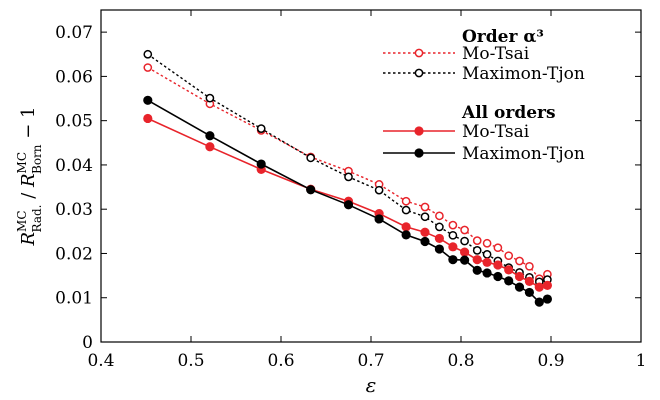 Image resolution: width=660 pixels, height=400 pixels. I want to click on y-axis-title: RMCRad. / RMCBorn − 1, so click(29, 176).